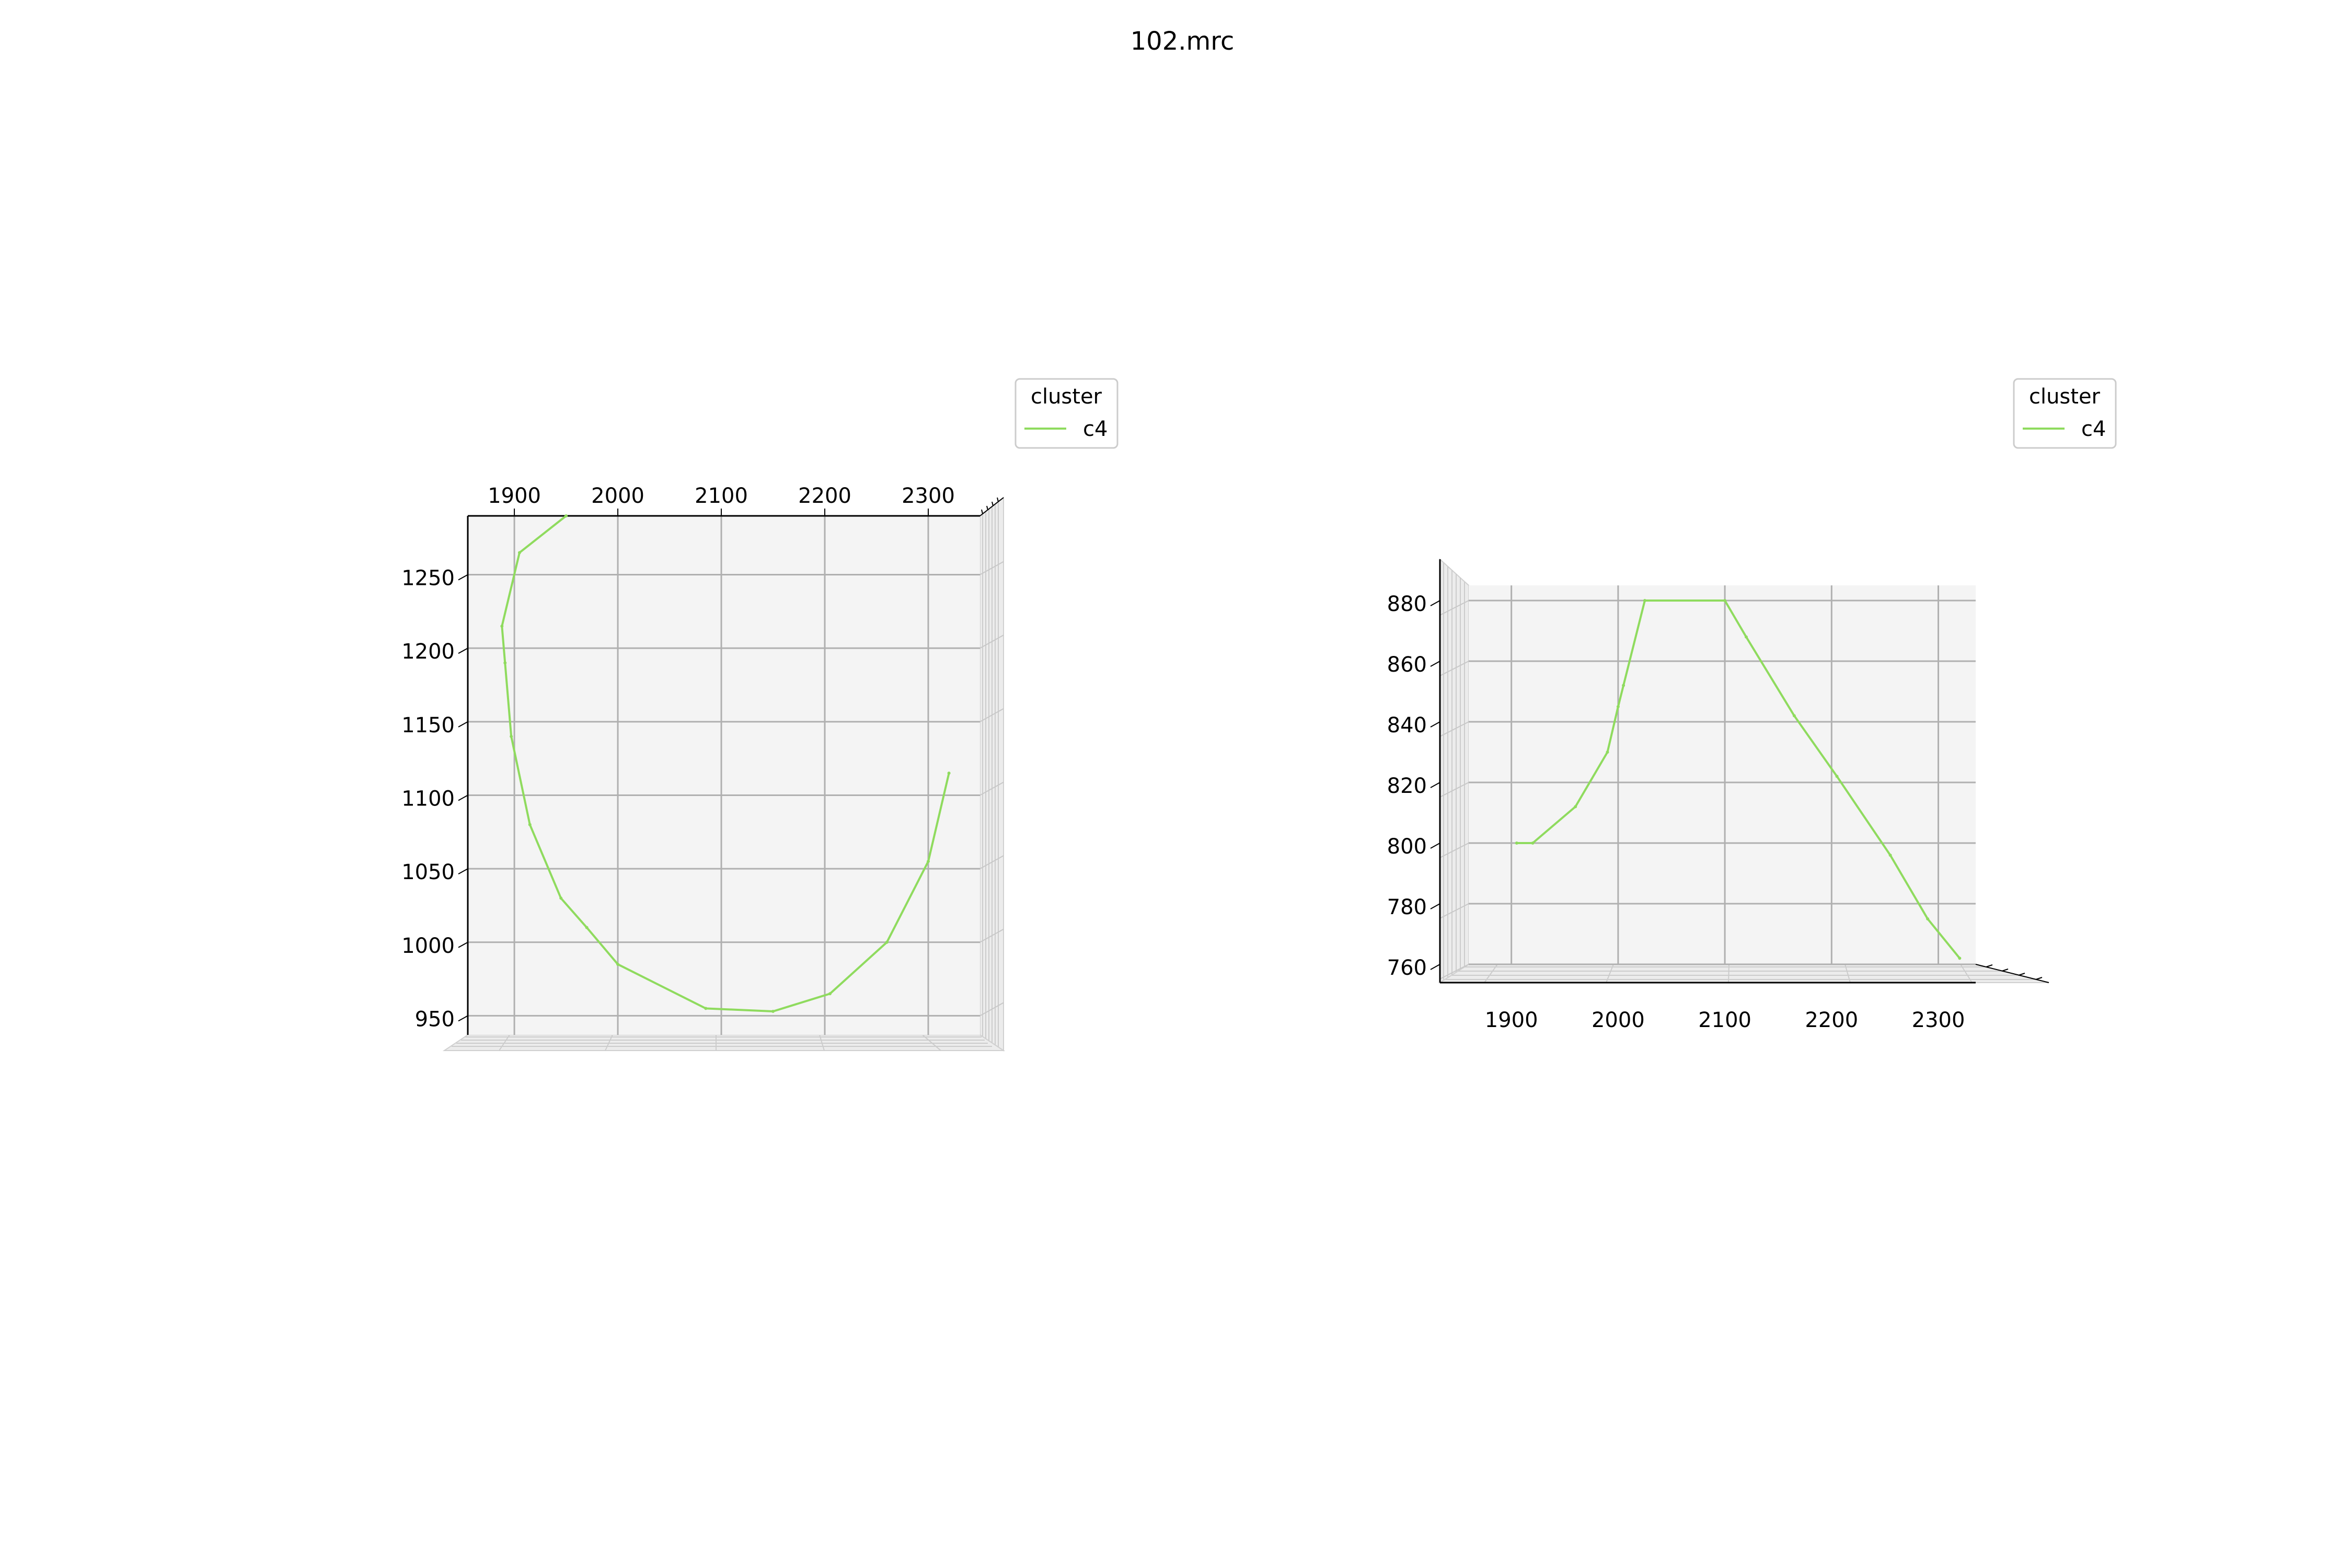  What do you see at coordinates (1724, 1020) in the screenshot?
I see `right-x-tick-label: 2100` at bounding box center [1724, 1020].